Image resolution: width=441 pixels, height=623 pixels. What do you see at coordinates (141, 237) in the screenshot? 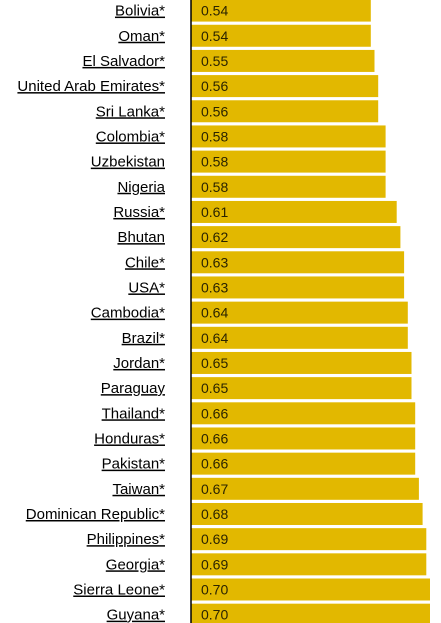
I see `country-label: Bhutan` at bounding box center [141, 237].